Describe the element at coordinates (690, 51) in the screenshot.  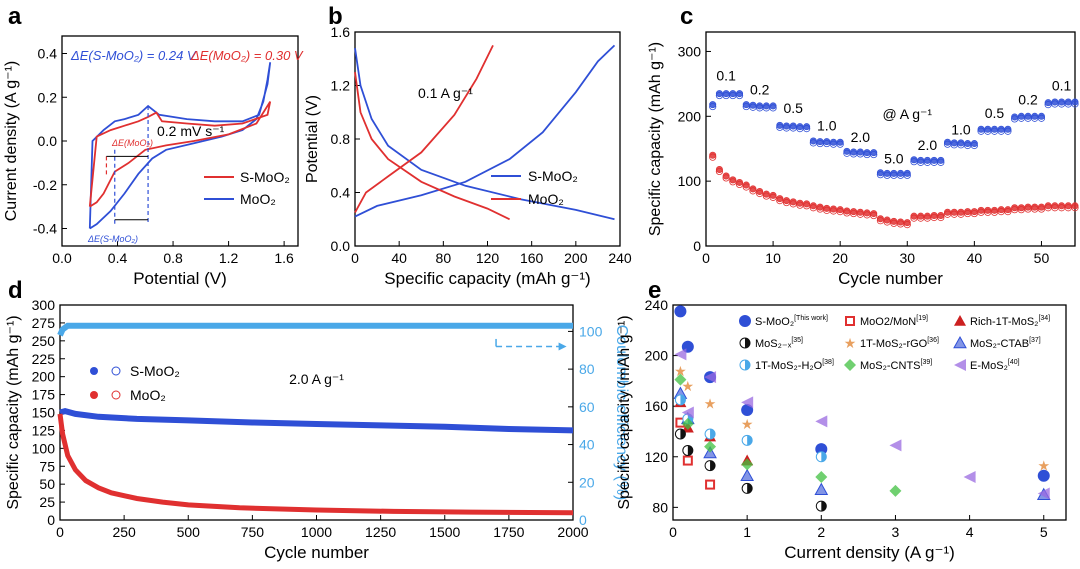
I see `y-tick-label: 300` at that location.